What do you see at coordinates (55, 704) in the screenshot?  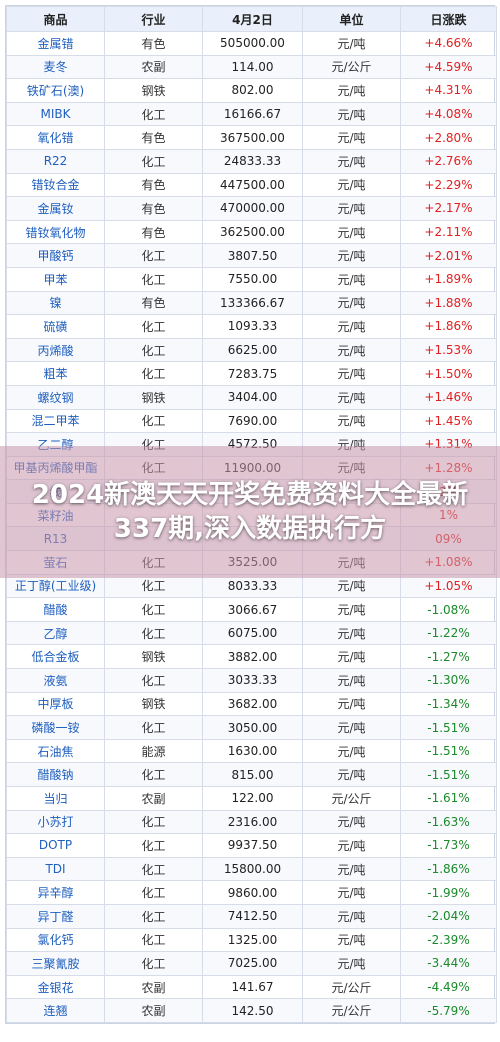 I see `commodity-name-link: 中厚板` at bounding box center [55, 704].